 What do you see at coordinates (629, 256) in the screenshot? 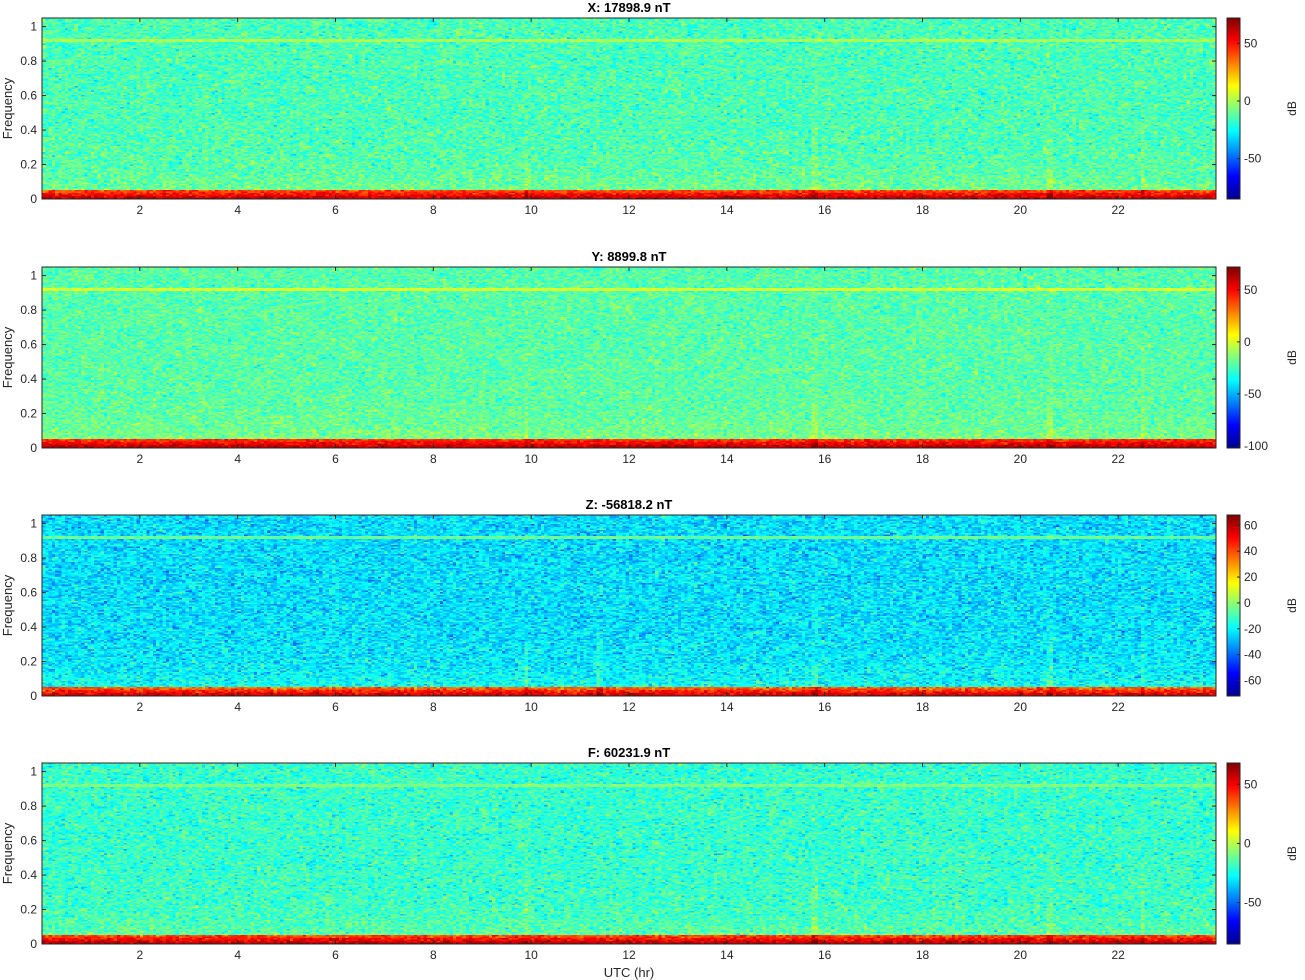
I see `panel-title: Y: 8899.8 nT` at bounding box center [629, 256].